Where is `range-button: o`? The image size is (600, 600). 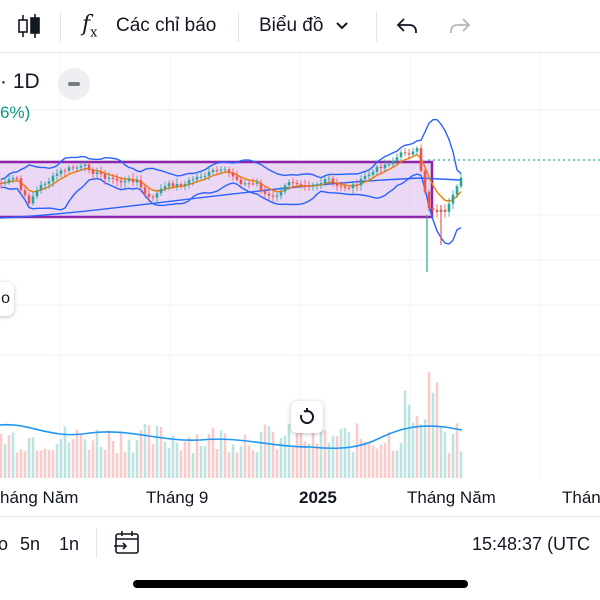 range-button: o is located at coordinates (4, 544).